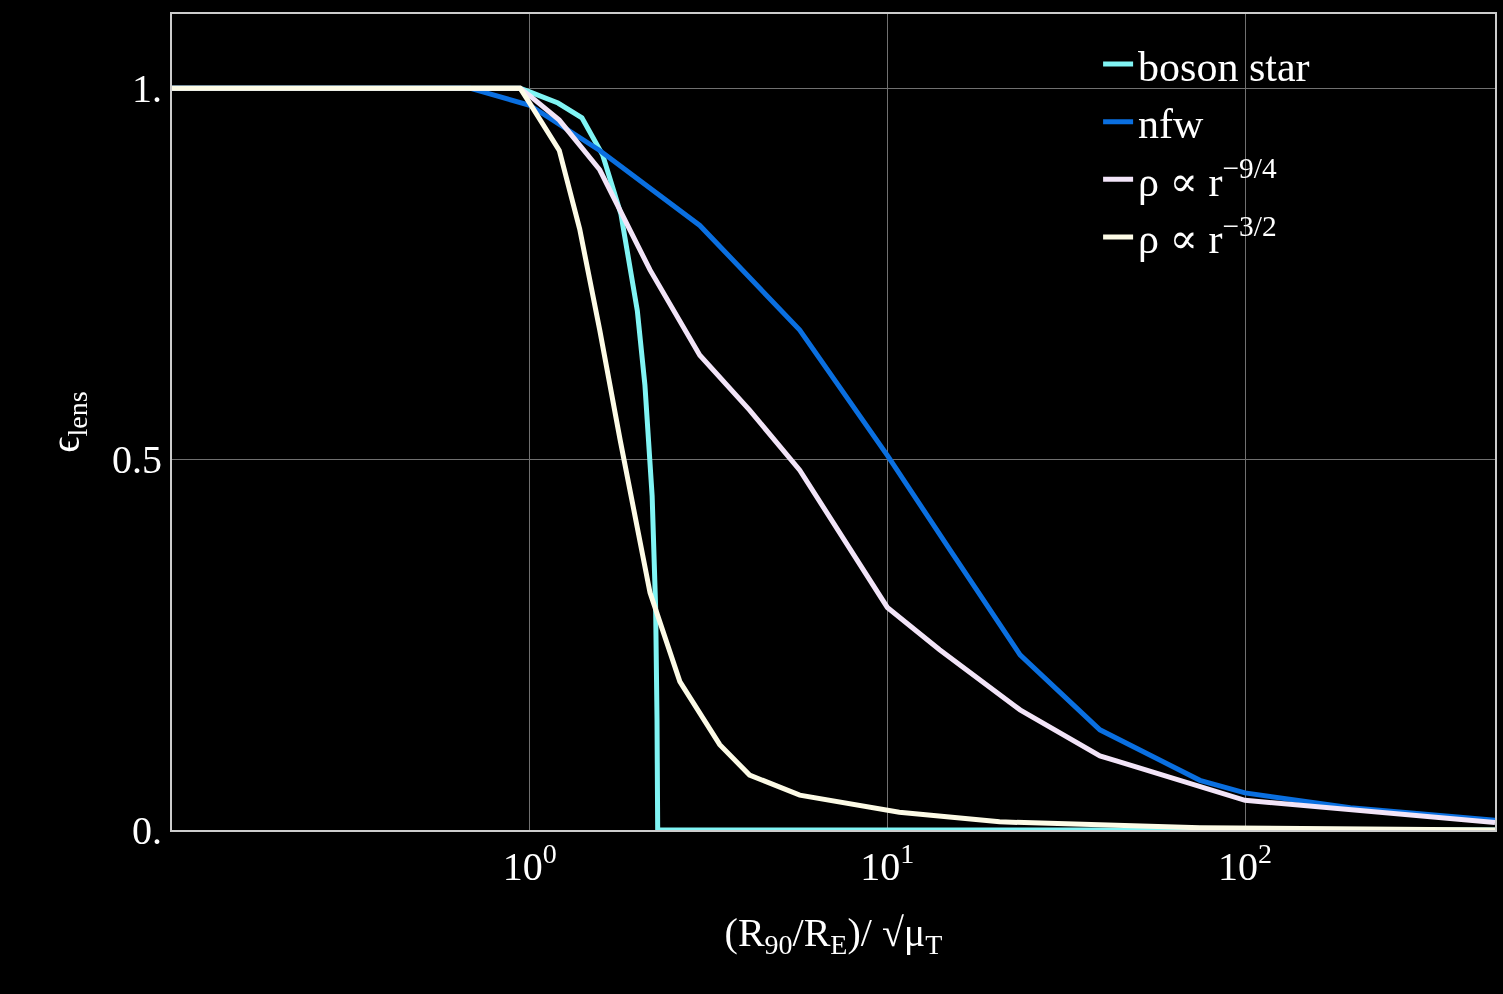  What do you see at coordinates (1245, 863) in the screenshot?
I see `x-tick-label: 10$^{2}$` at bounding box center [1245, 863].